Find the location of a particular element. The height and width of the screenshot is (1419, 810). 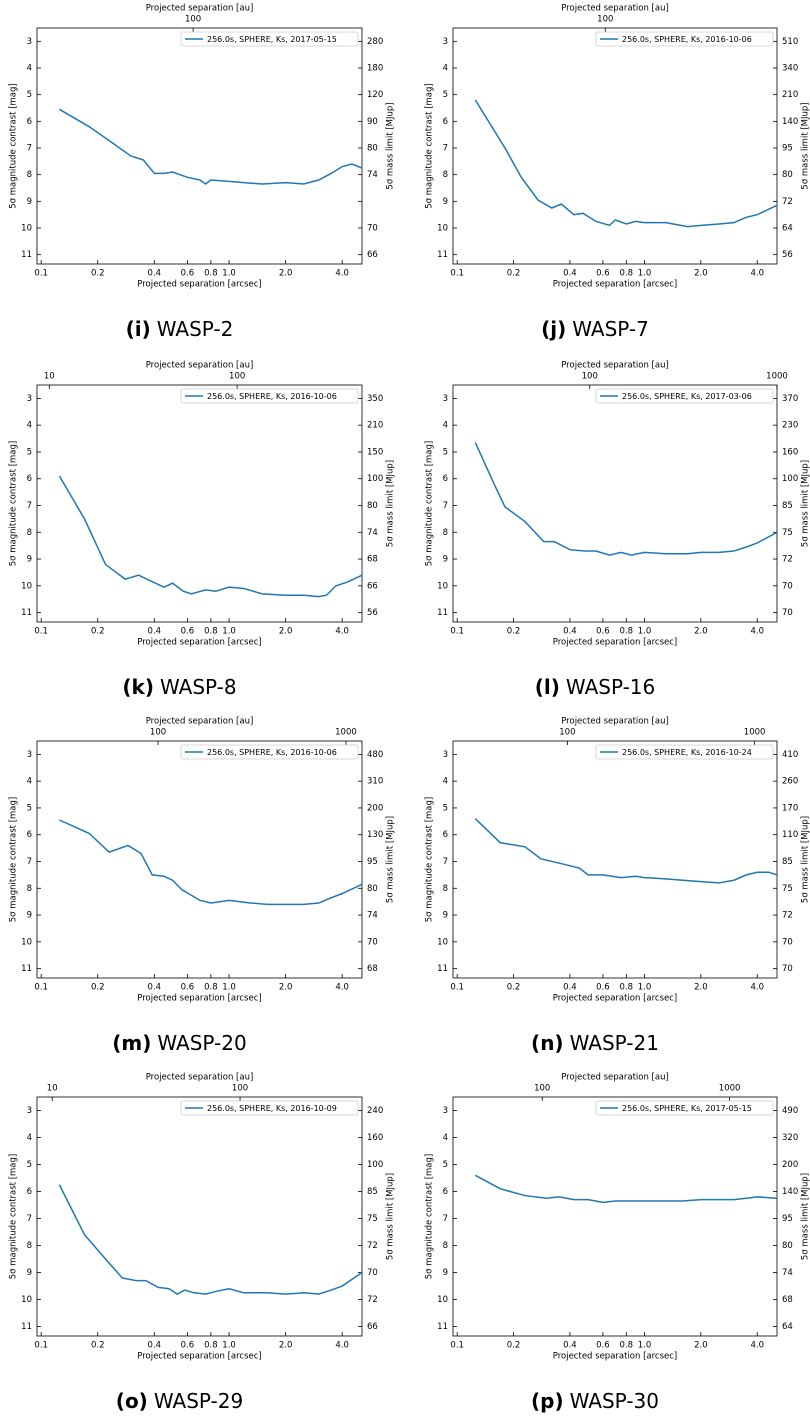

x2-tick-label: 10 is located at coordinates (52, 1089).